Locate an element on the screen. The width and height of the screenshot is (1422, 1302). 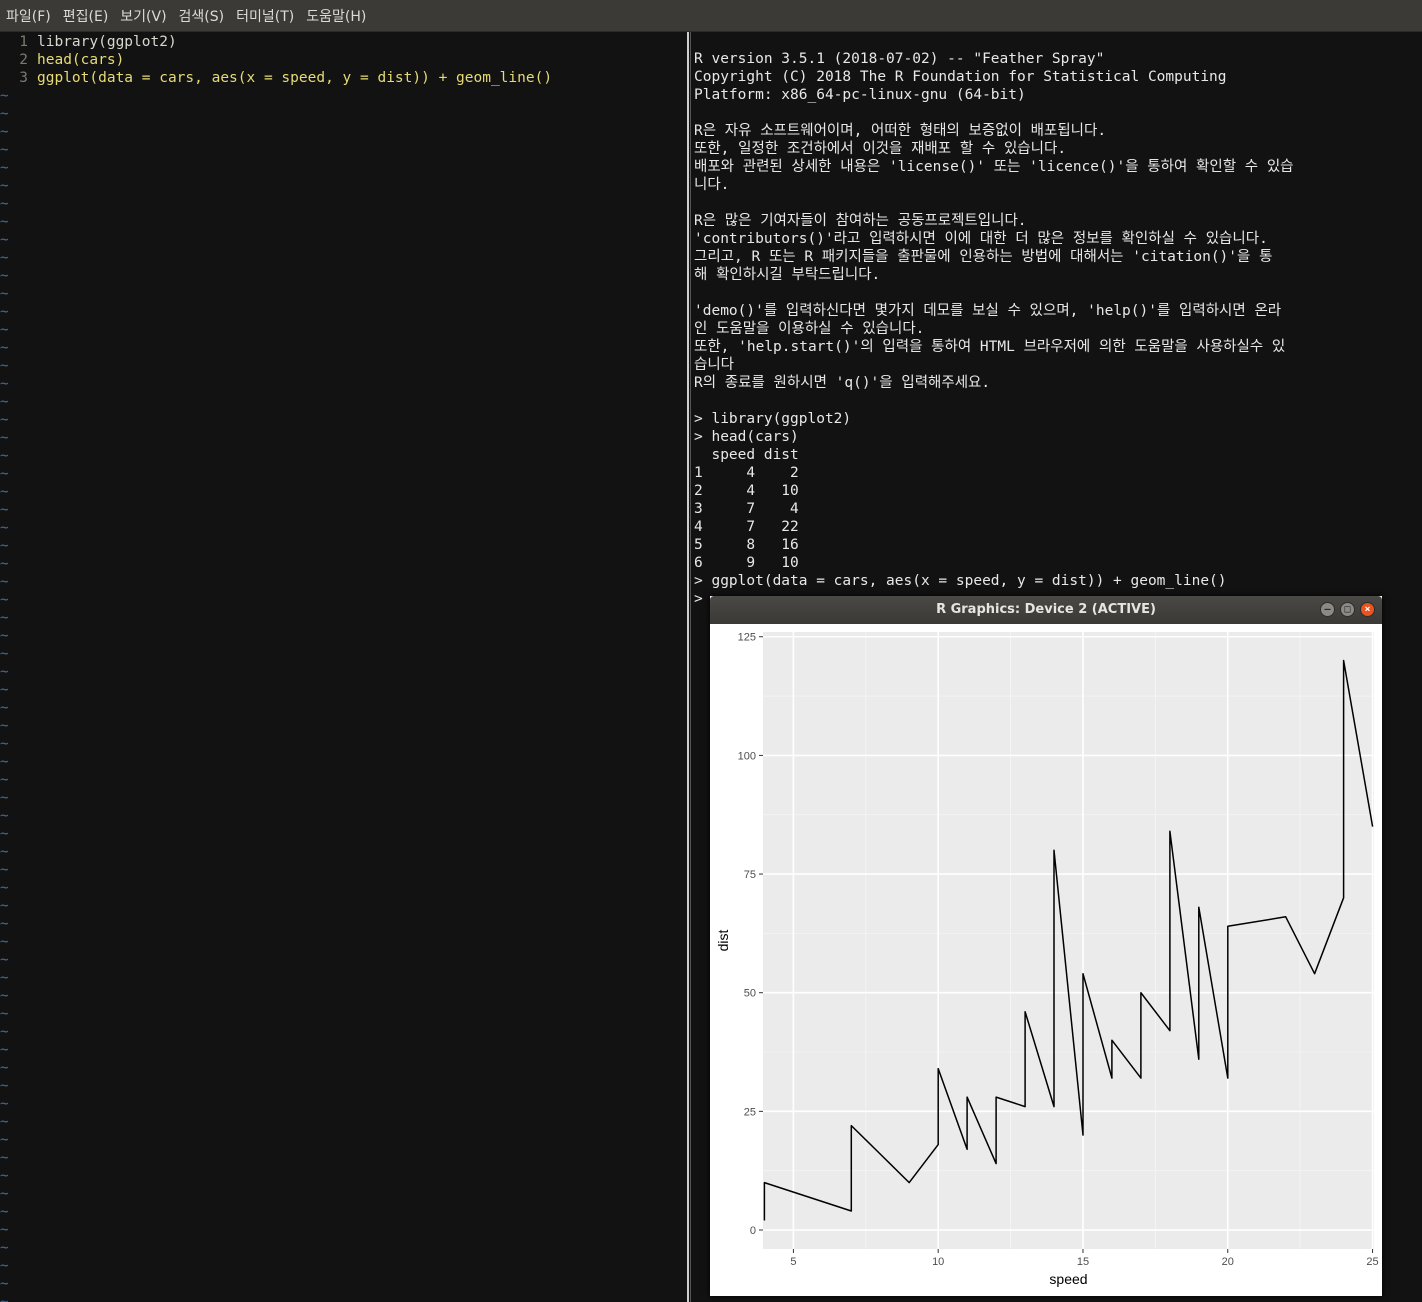
console-line: > library(ggplot2) is located at coordinates (773, 419).